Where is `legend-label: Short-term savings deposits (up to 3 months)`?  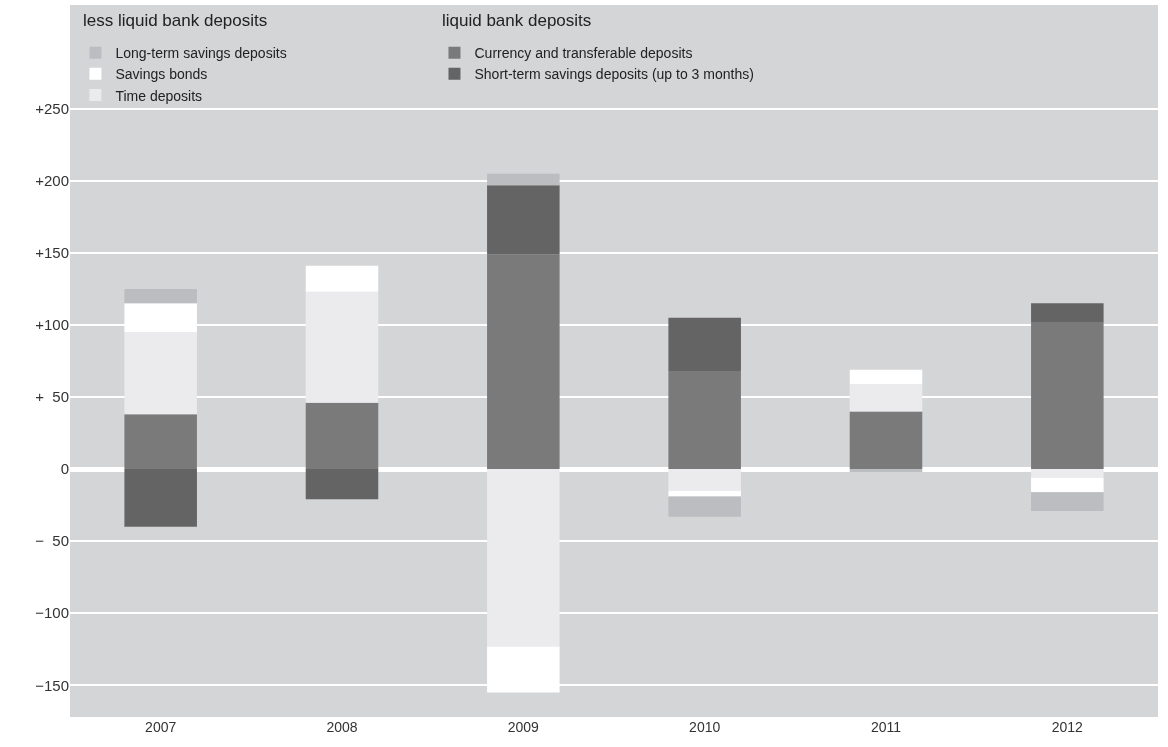
legend-label: Short-term savings deposits (up to 3 months) is located at coordinates (614, 74).